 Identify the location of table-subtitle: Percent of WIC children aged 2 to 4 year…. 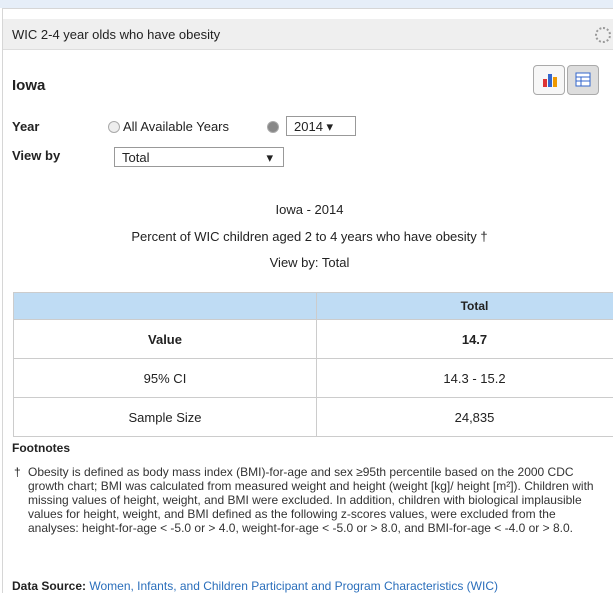
(308, 236).